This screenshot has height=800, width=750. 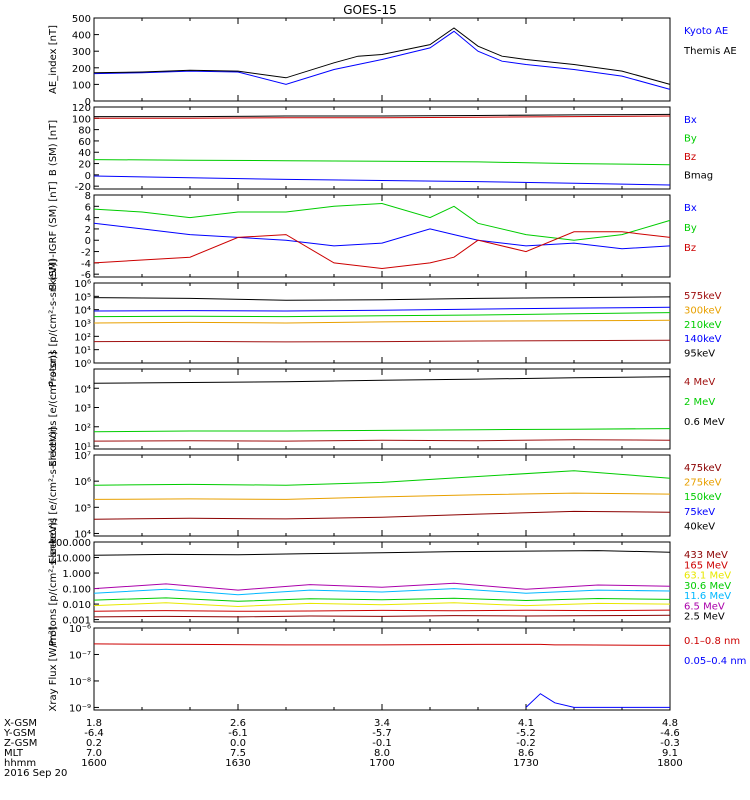 What do you see at coordinates (382, 644) in the screenshot?
I see `series-line-0-1-0-8-nm` at bounding box center [382, 644].